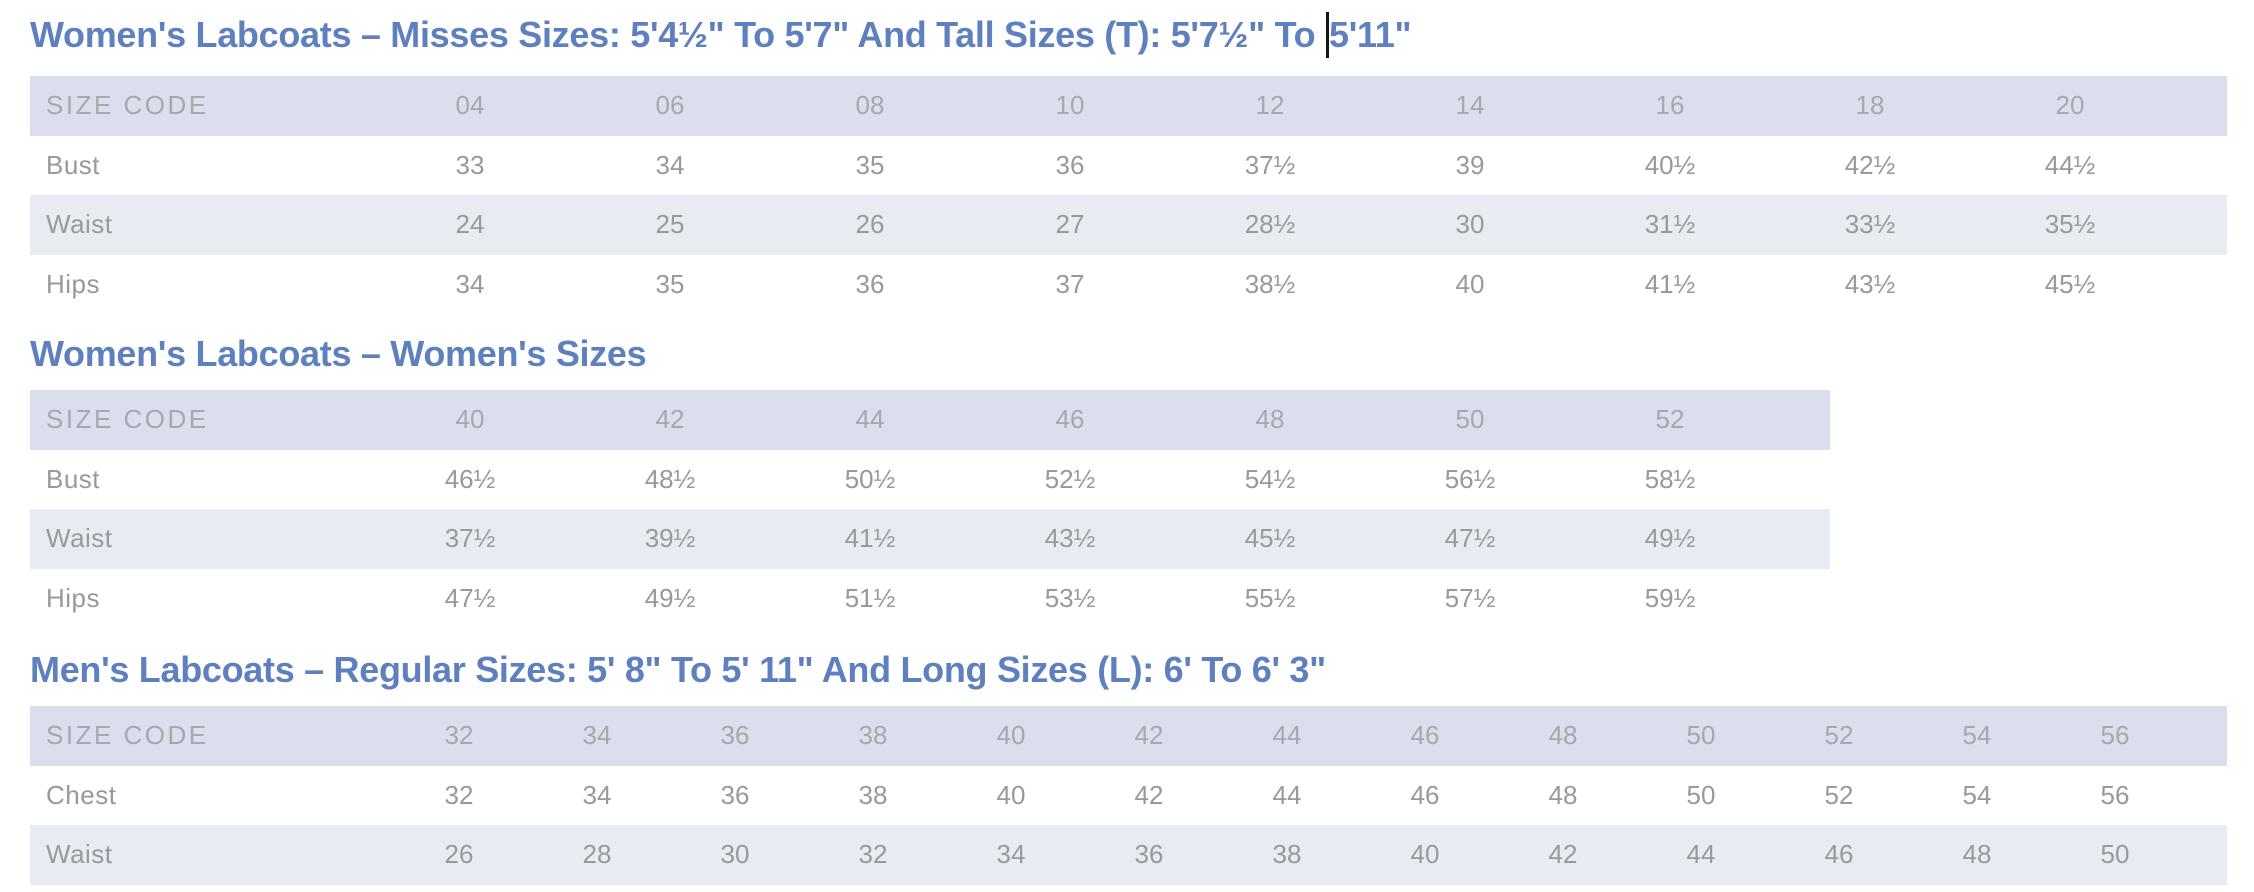 The height and width of the screenshot is (892, 2254). What do you see at coordinates (2070, 106) in the screenshot?
I see `size-column-header: 20` at bounding box center [2070, 106].